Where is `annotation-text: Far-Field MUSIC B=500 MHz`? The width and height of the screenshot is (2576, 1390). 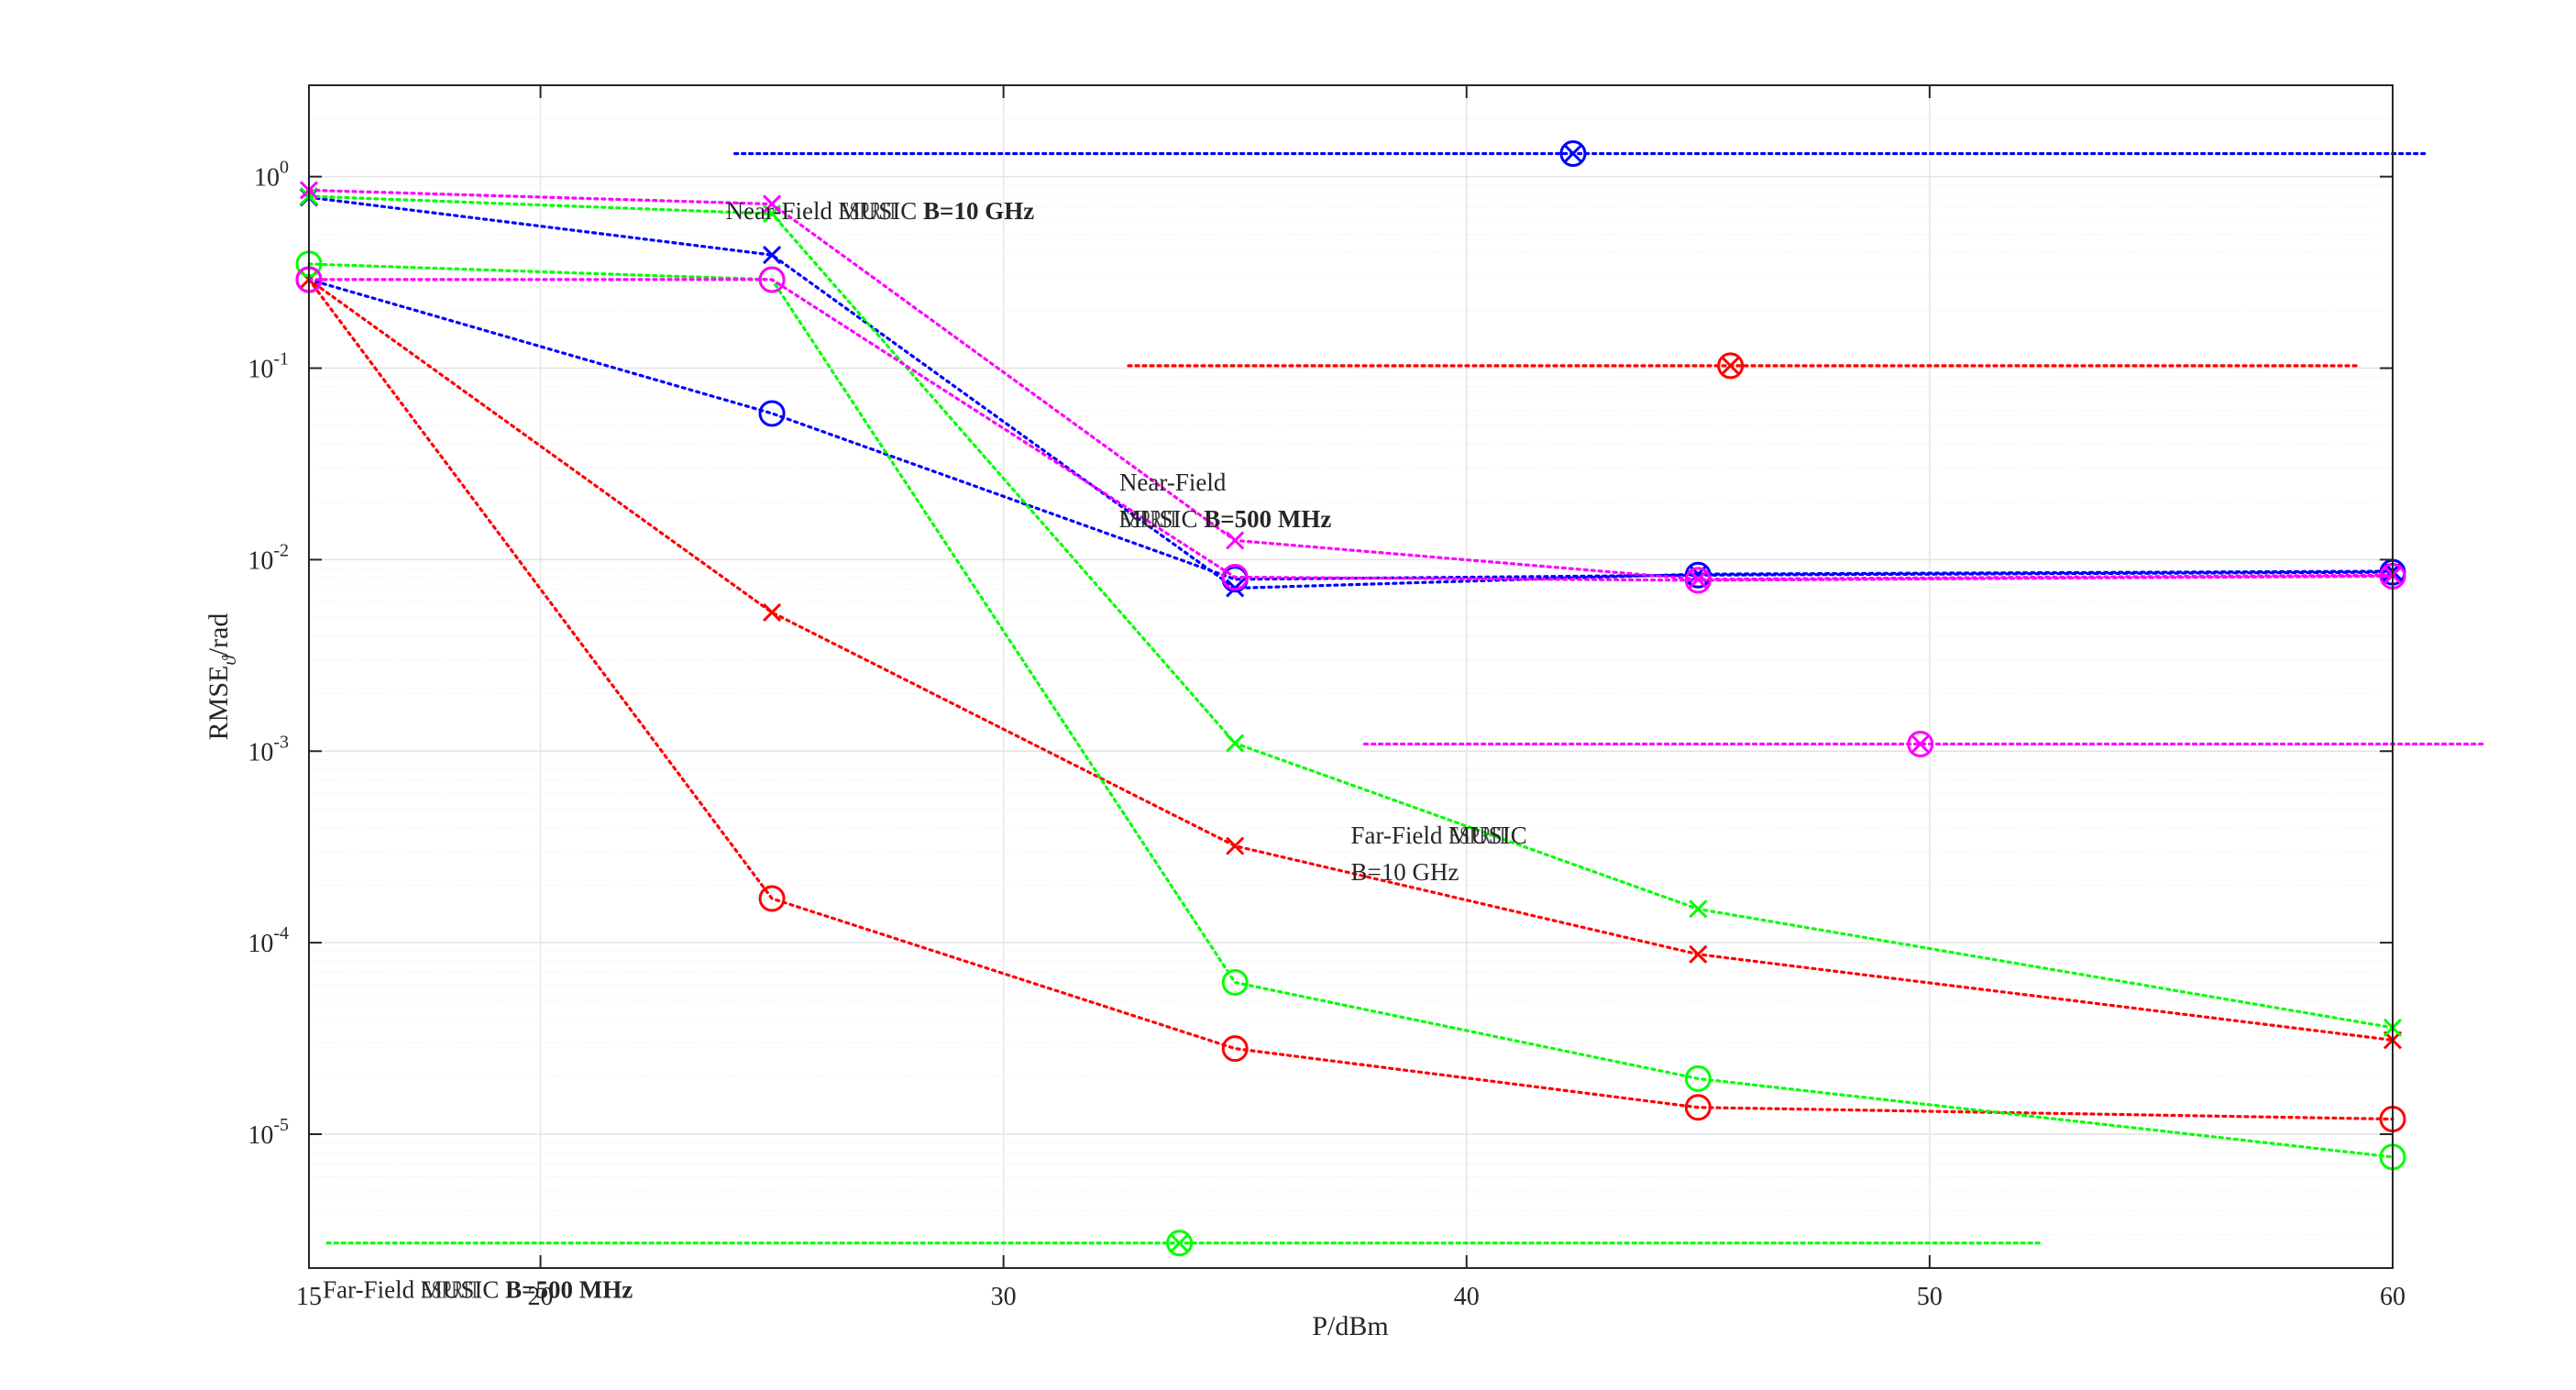
annotation-text: Far-Field MUSIC B=500 MHz is located at coordinates (478, 1289).